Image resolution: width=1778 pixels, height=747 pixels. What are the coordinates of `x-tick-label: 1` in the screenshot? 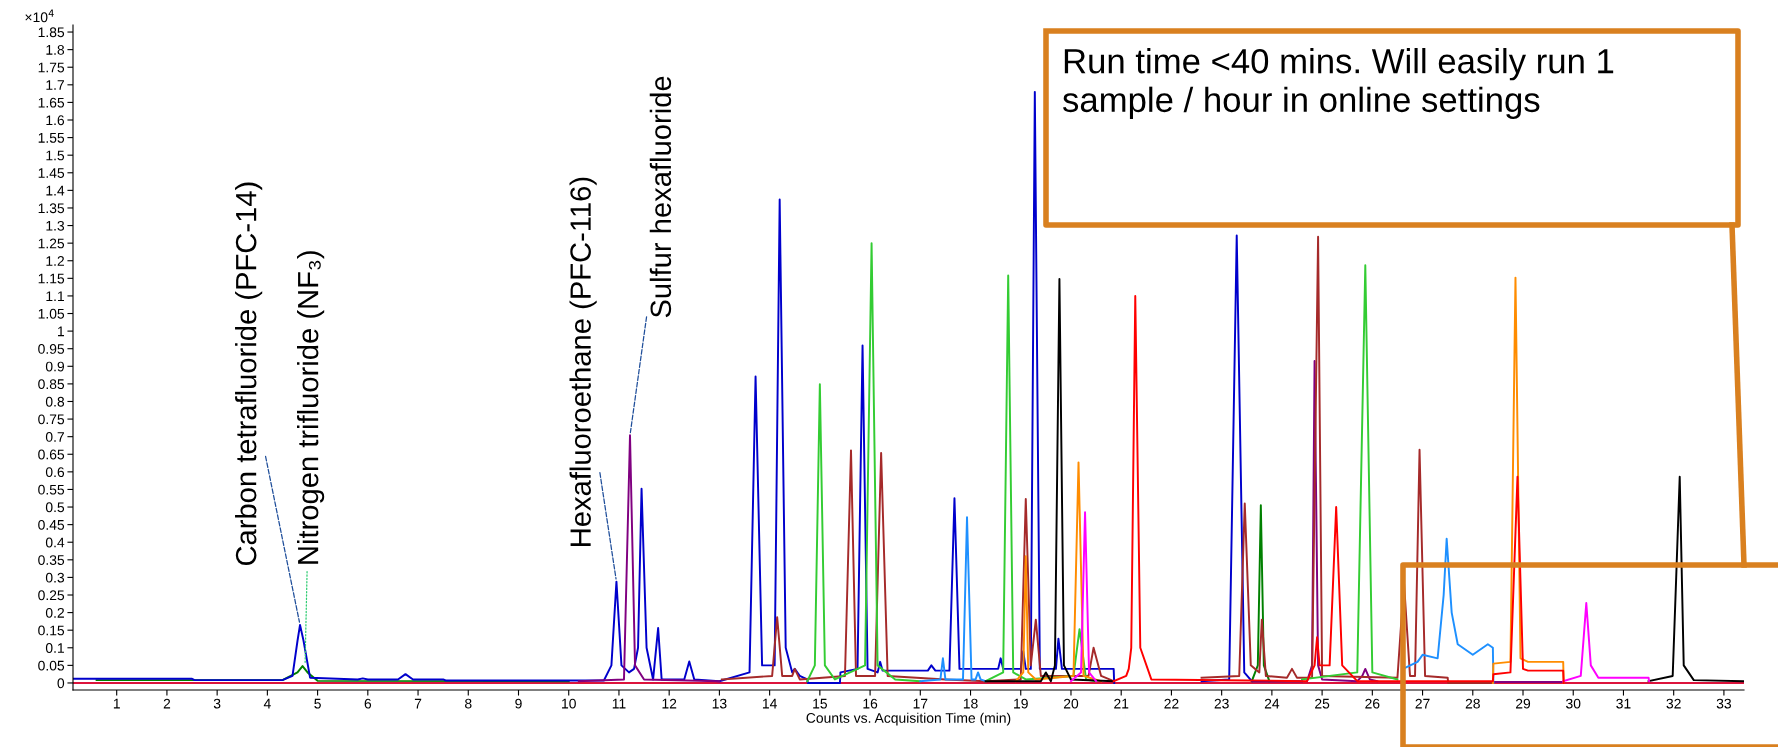 It's located at (116, 703).